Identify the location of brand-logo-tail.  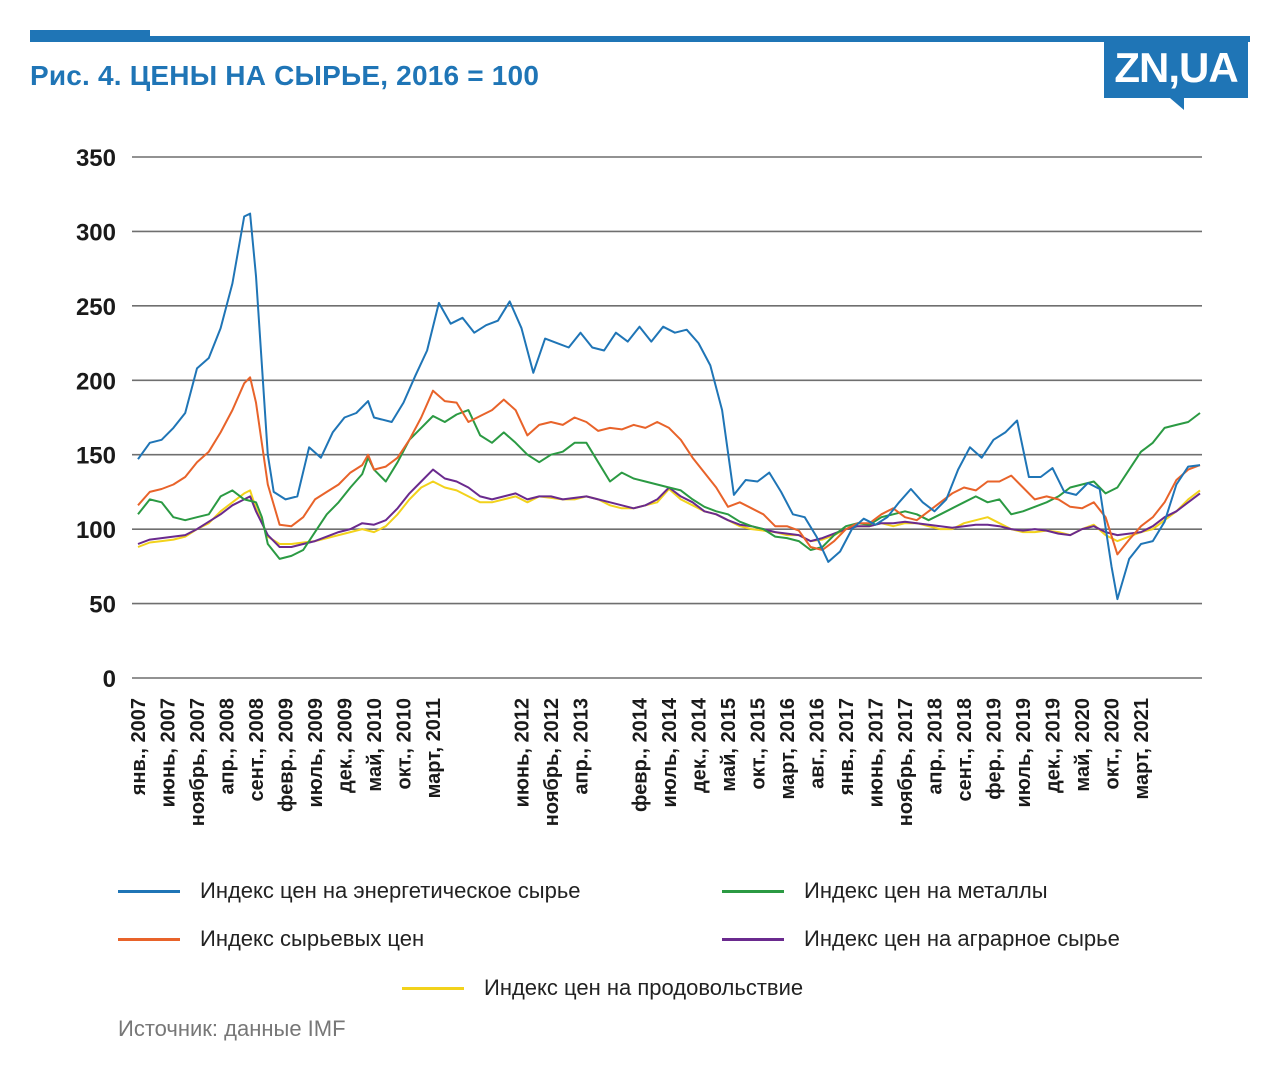
(1177, 104).